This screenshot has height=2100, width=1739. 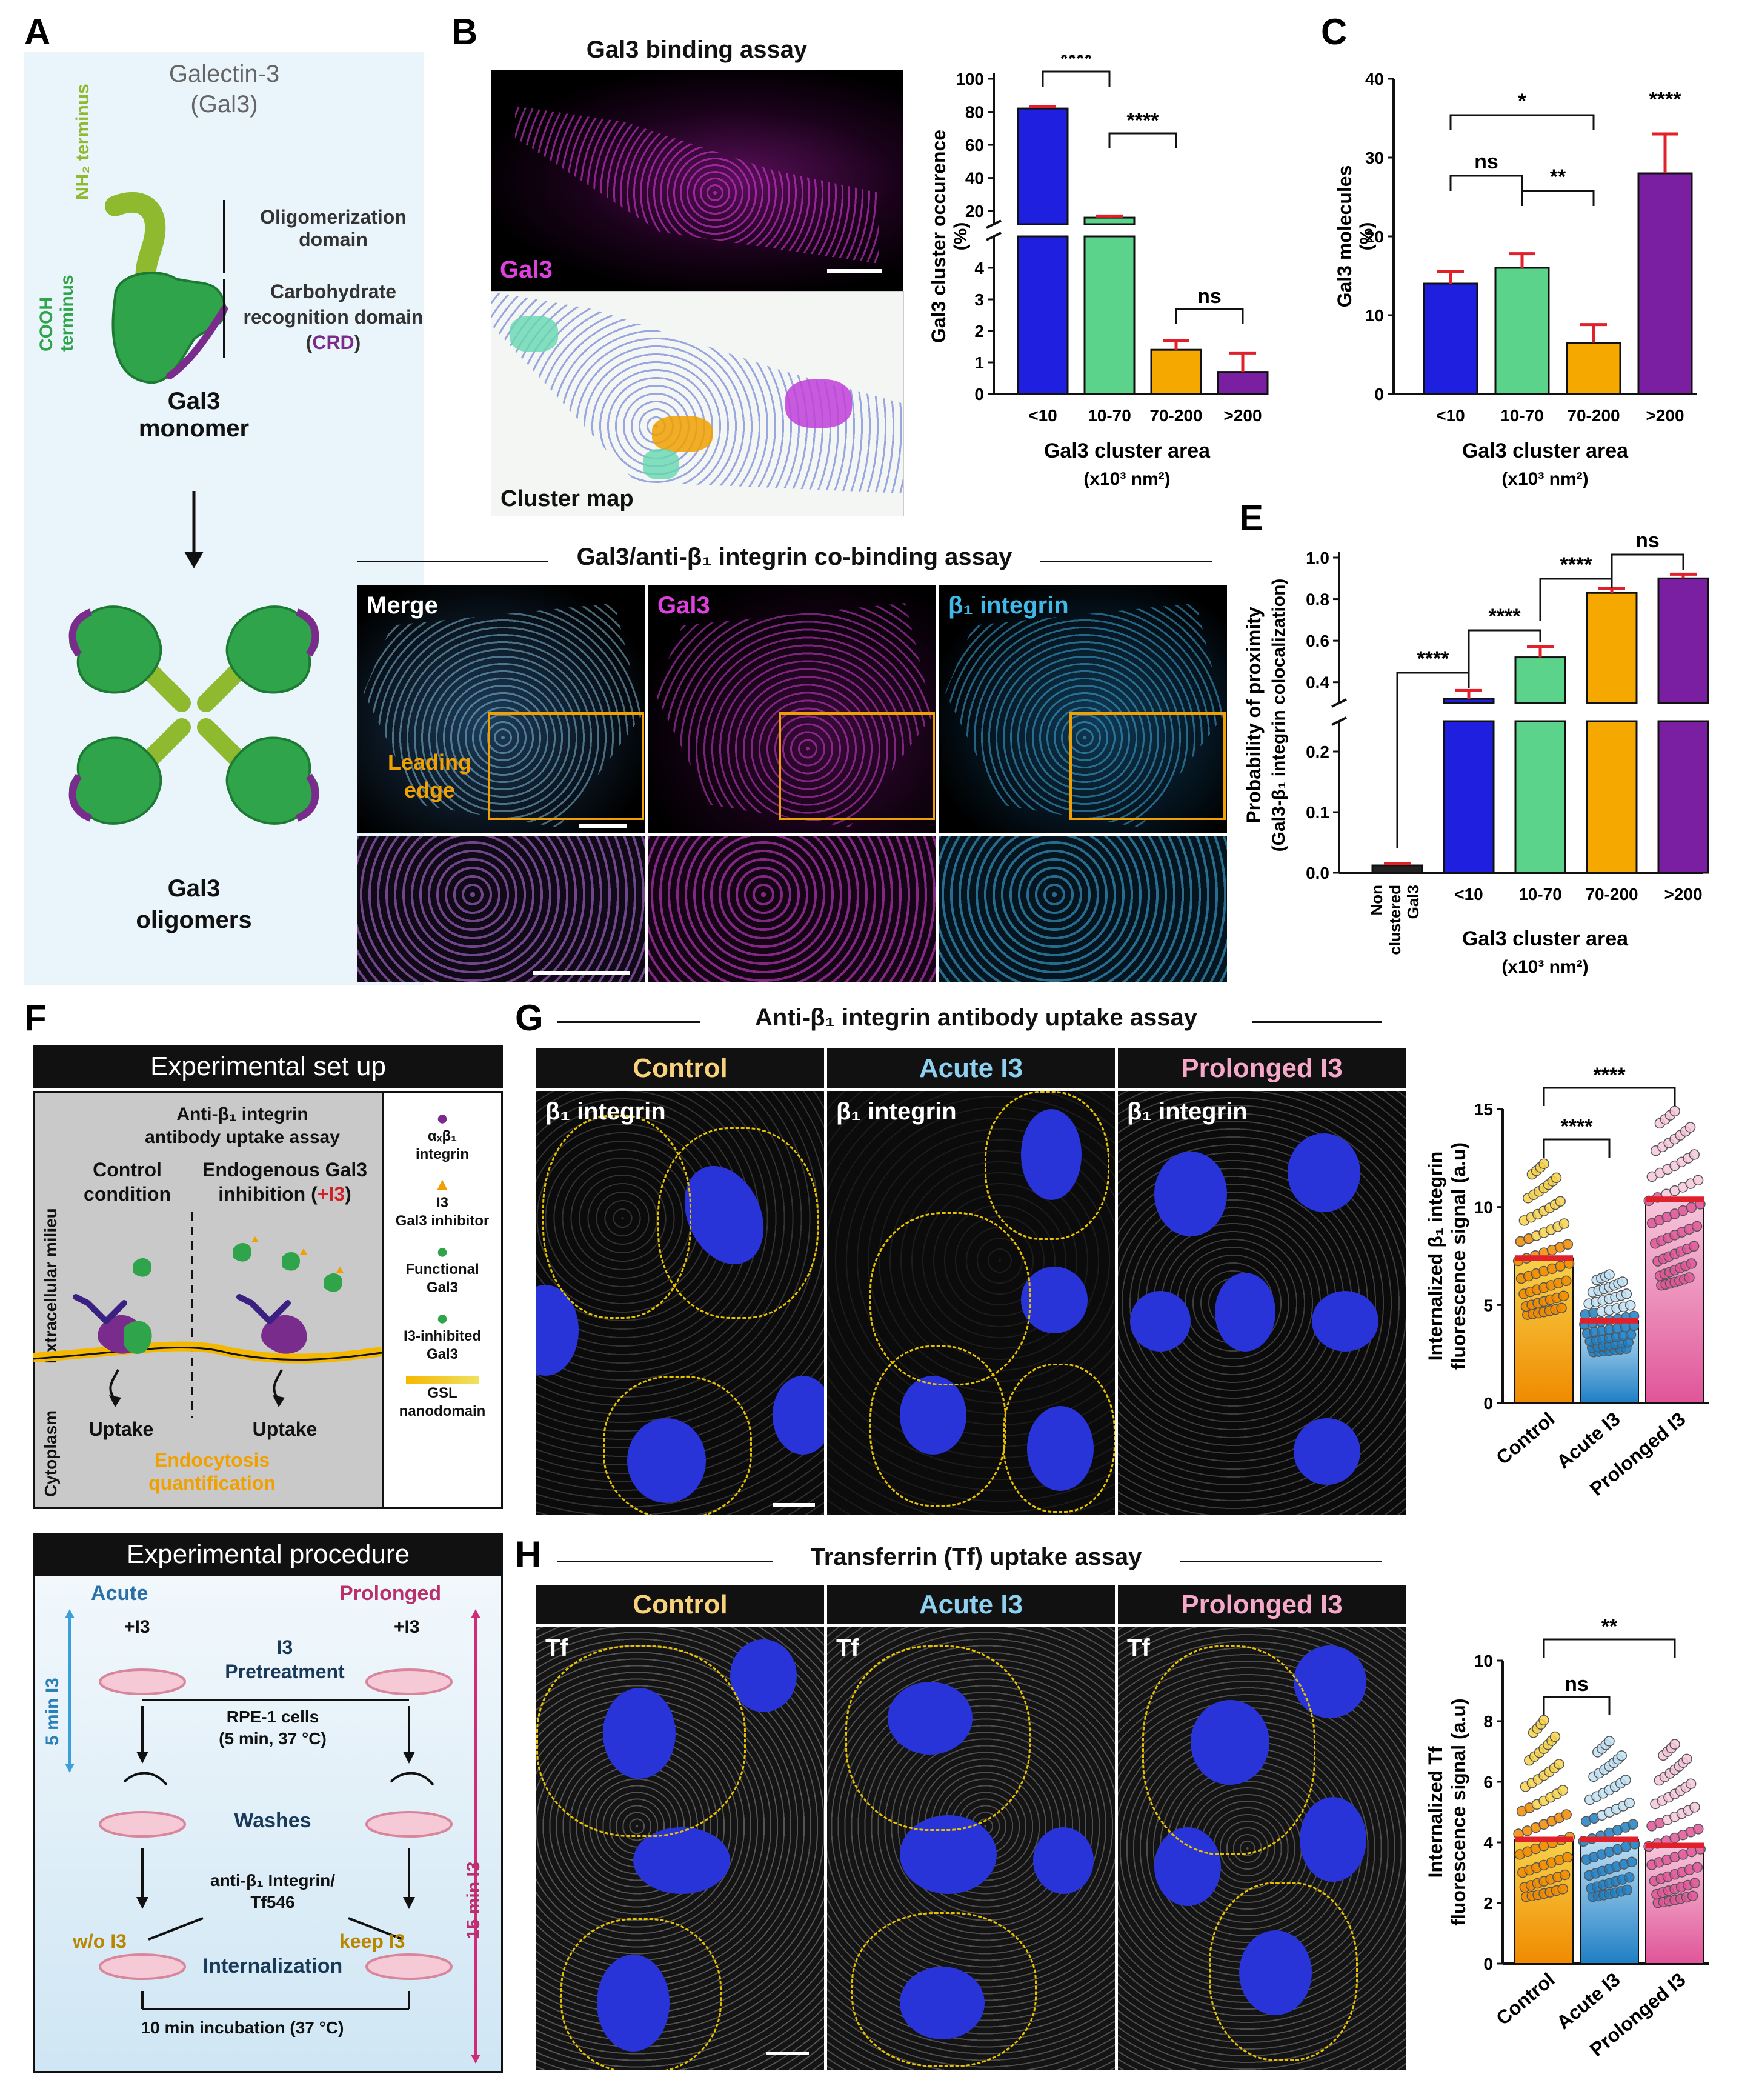 What do you see at coordinates (333, 228) in the screenshot?
I see `oligomerization-domain-label: Oligomerization domain` at bounding box center [333, 228].